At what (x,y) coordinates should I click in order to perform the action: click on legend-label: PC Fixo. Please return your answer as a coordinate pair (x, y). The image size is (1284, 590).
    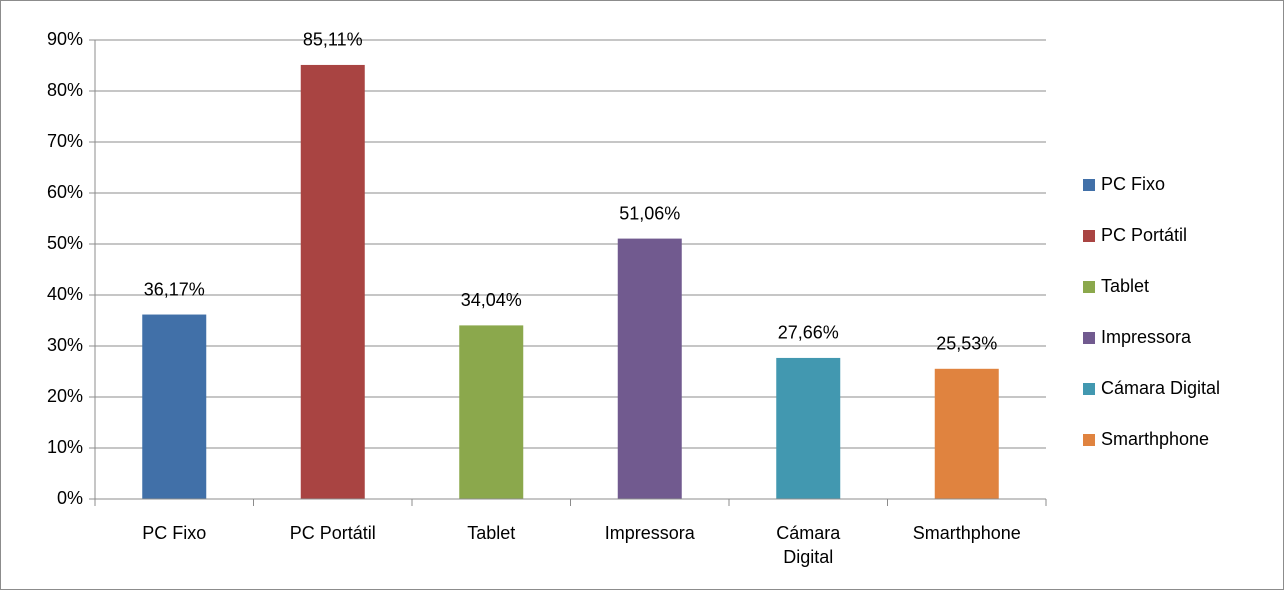
    Looking at the image, I should click on (1133, 184).